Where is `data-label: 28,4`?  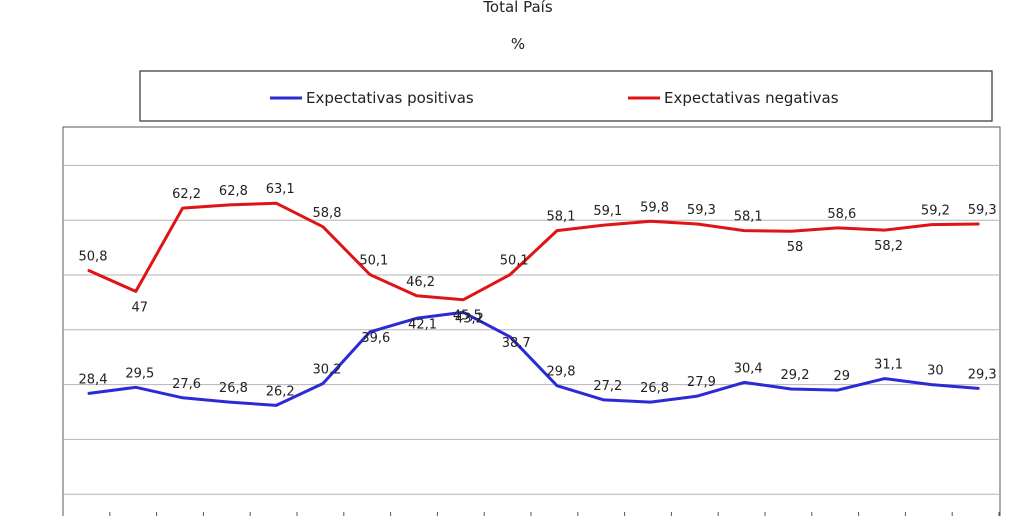 data-label: 28,4 is located at coordinates (93, 379).